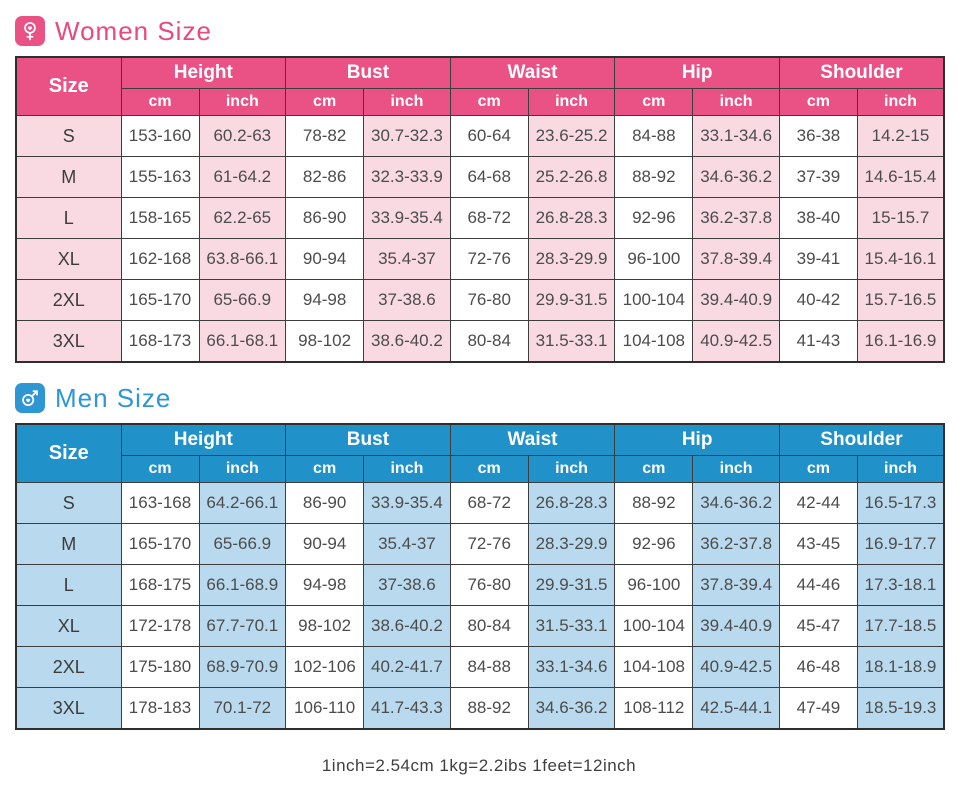 The image size is (957, 792). I want to click on data-cell: 98-102, so click(325, 626).